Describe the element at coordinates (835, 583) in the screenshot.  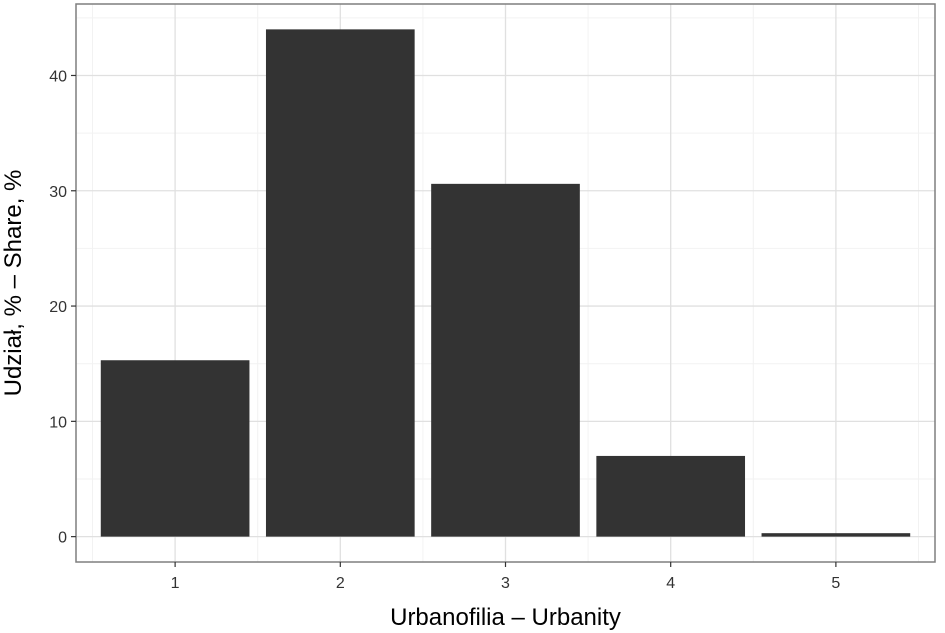
I see `x-tick-label: 5` at that location.